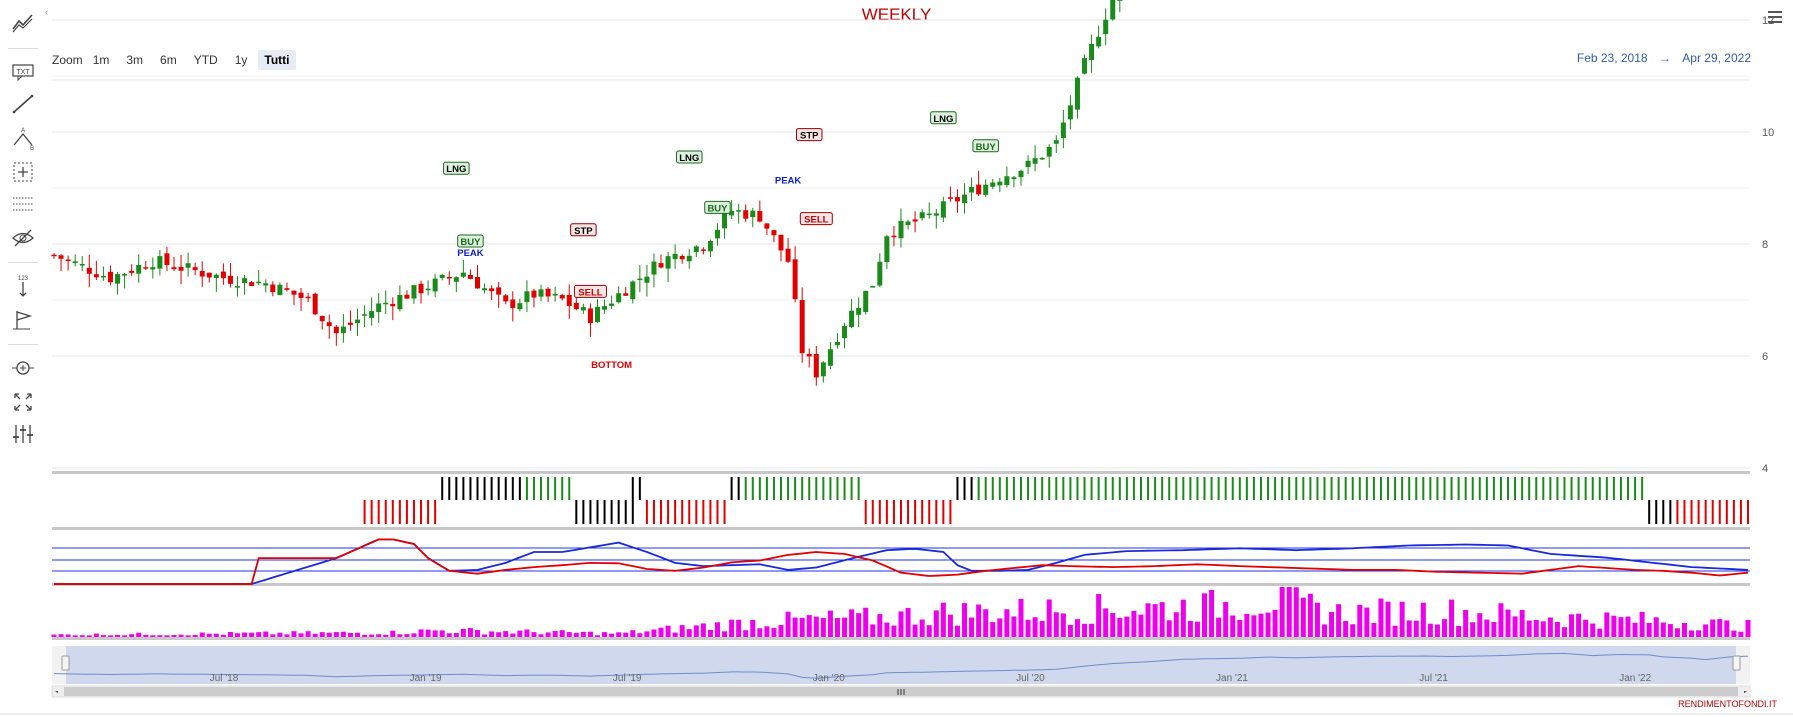 Image resolution: width=1793 pixels, height=717 pixels. Describe the element at coordinates (1716, 58) in the screenshot. I see `range-to: Apr 29, 2022` at that location.